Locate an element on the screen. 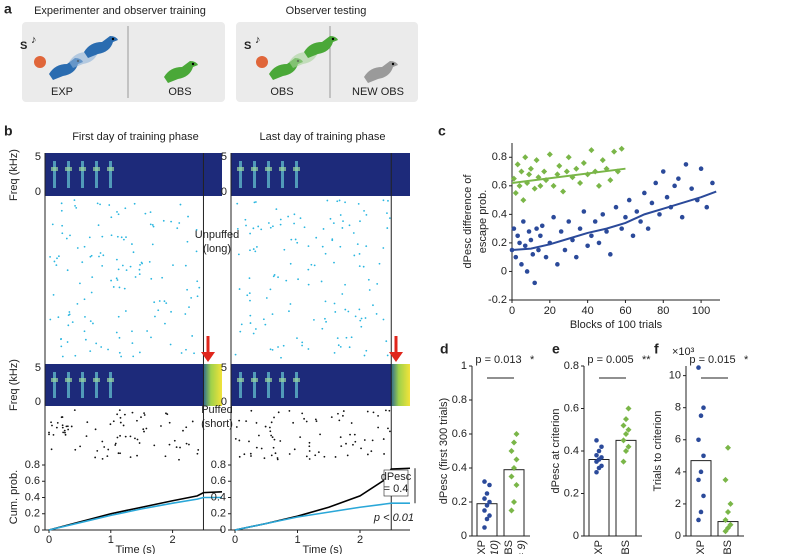 Image resolution: width=788 pixels, height=554 pixels. arrow-head is located at coordinates (396, 357).